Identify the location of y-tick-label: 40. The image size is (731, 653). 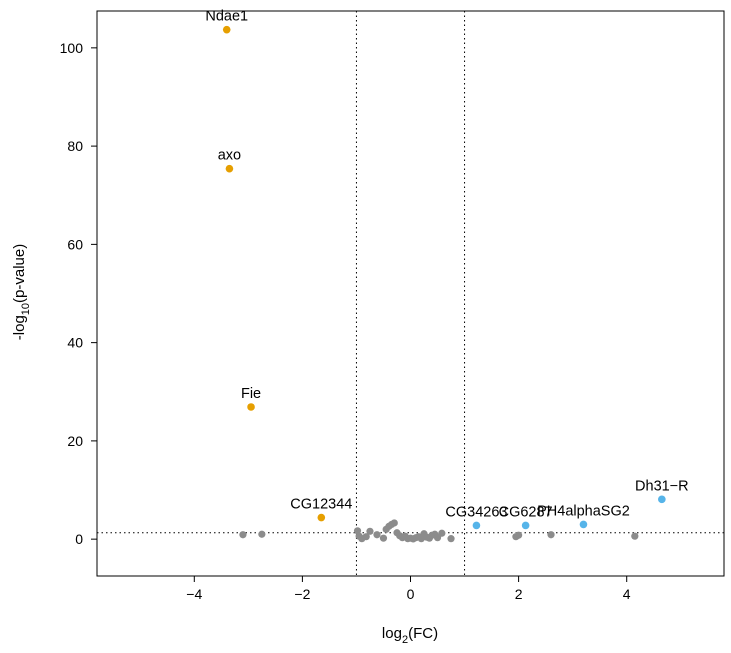
(75, 343).